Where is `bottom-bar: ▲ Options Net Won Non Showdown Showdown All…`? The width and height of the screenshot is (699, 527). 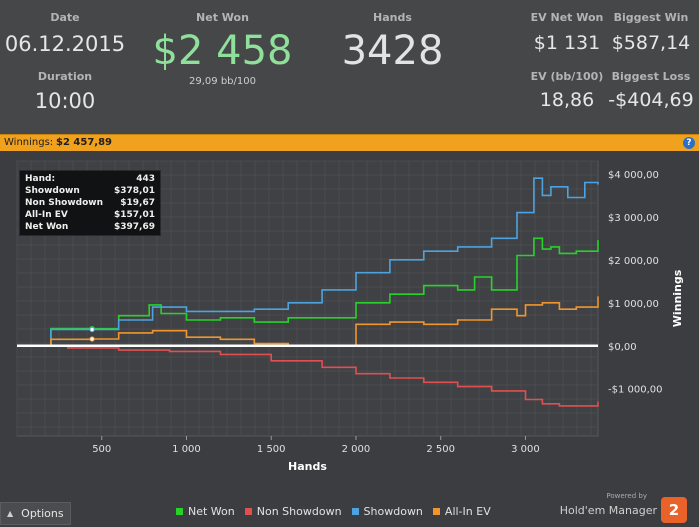 bottom-bar: ▲ Options Net Won Non Showdown Showdown All… is located at coordinates (349, 509).